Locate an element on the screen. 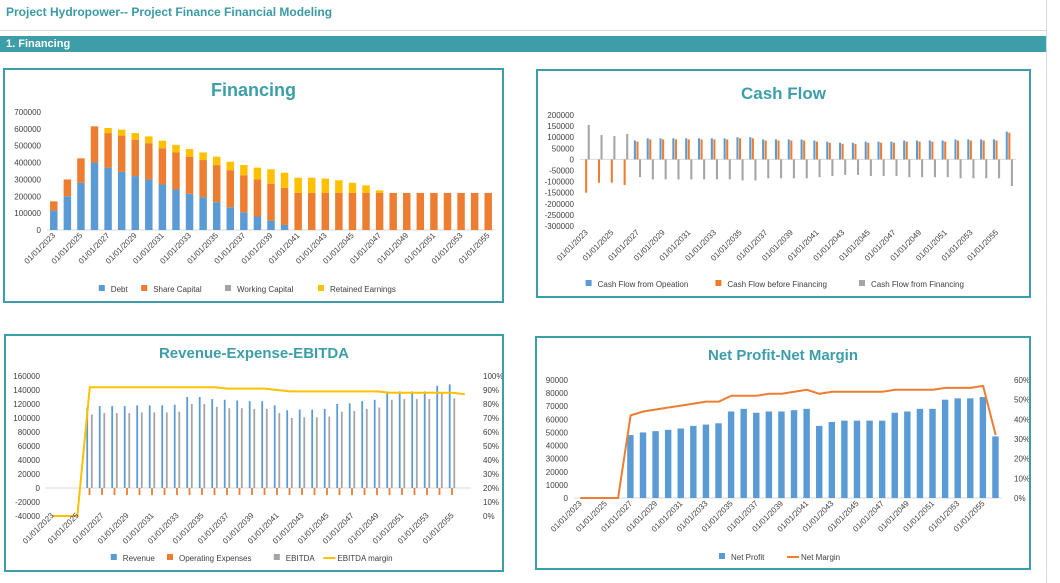 The height and width of the screenshot is (583, 1060). y2-tick-label: 20% is located at coordinates (1021, 459).